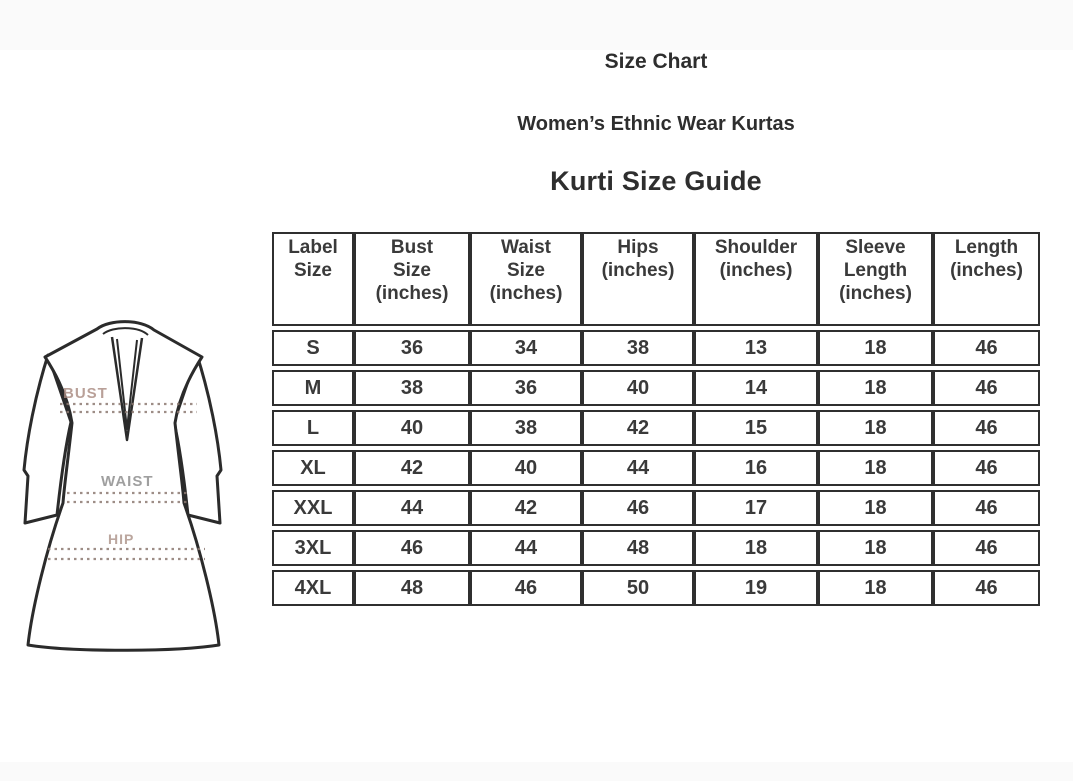 This screenshot has width=1073, height=781. Describe the element at coordinates (756, 279) in the screenshot. I see `col-header-shoulder: Shoulder (inches)` at that location.